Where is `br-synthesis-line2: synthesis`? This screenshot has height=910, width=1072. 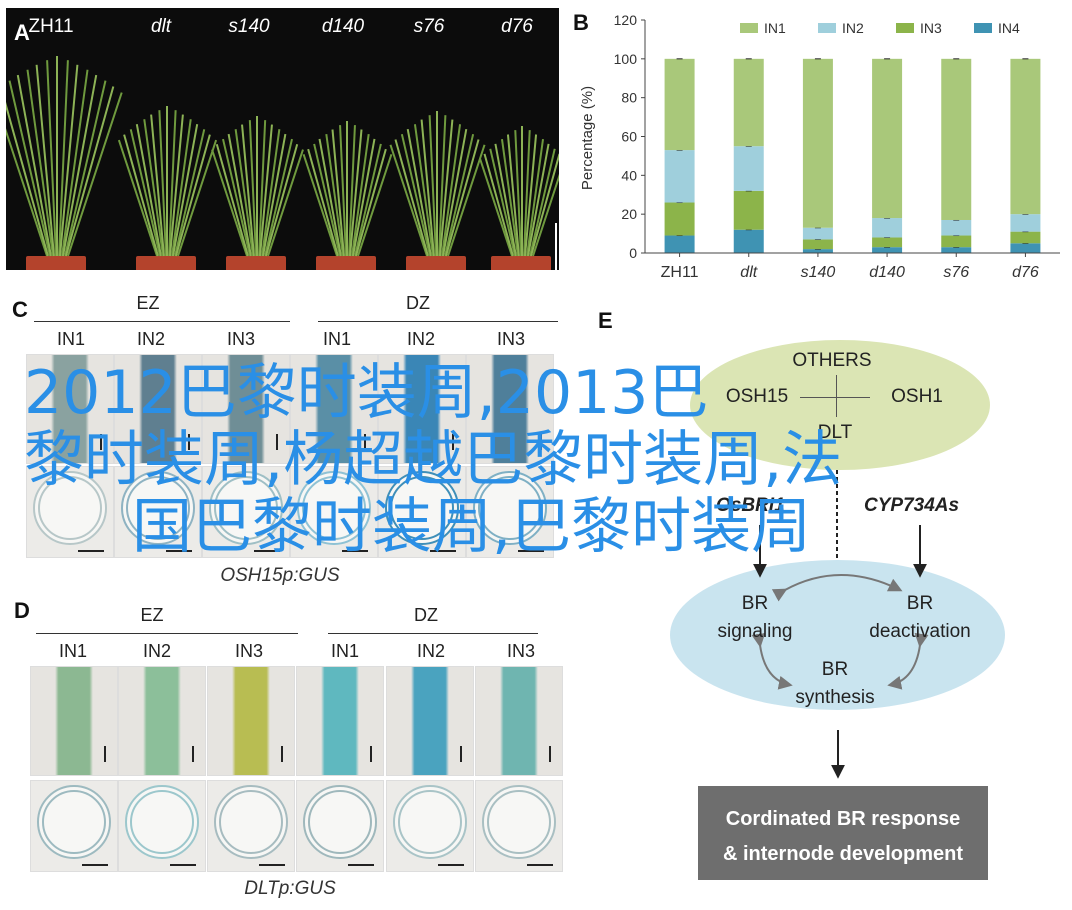 br-synthesis-line2: synthesis is located at coordinates (835, 697).